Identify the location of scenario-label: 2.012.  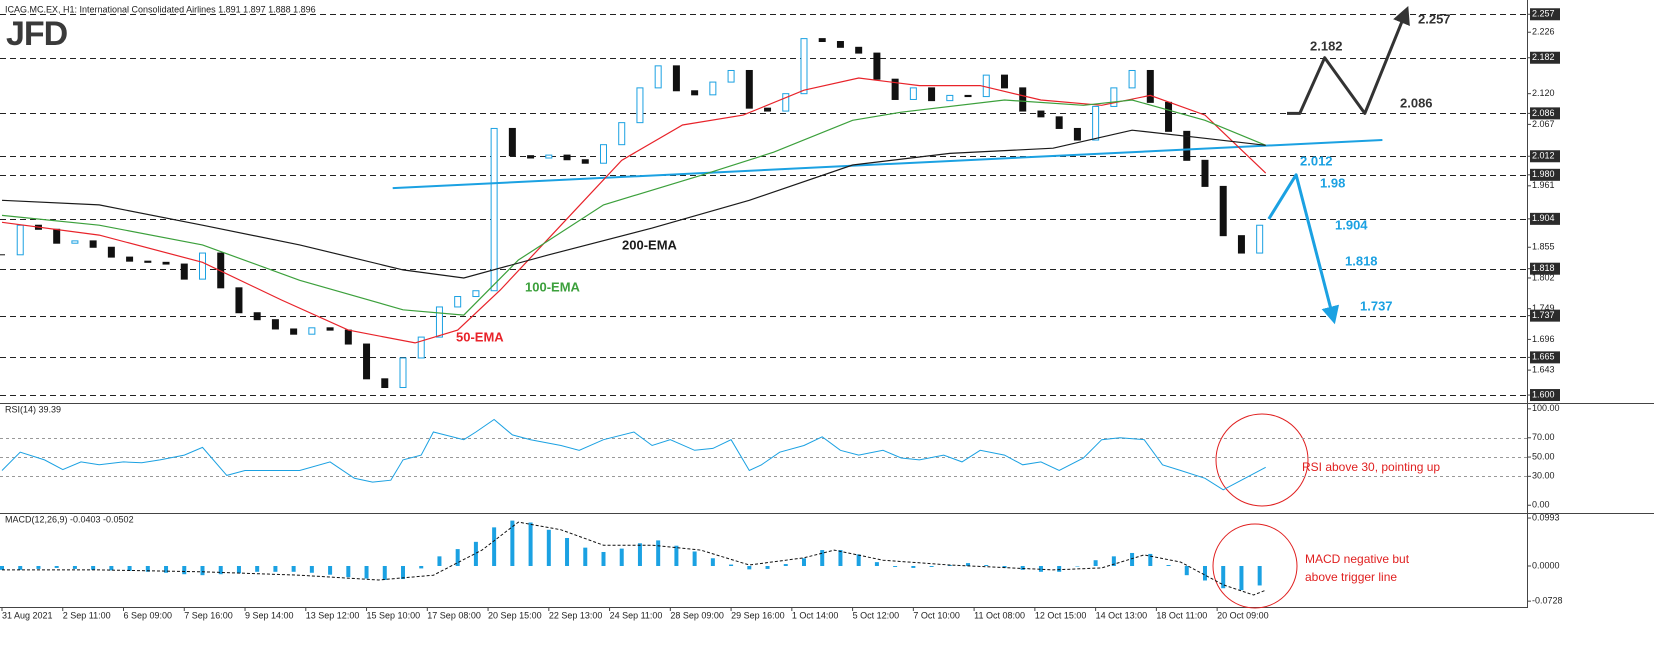
(1316, 160).